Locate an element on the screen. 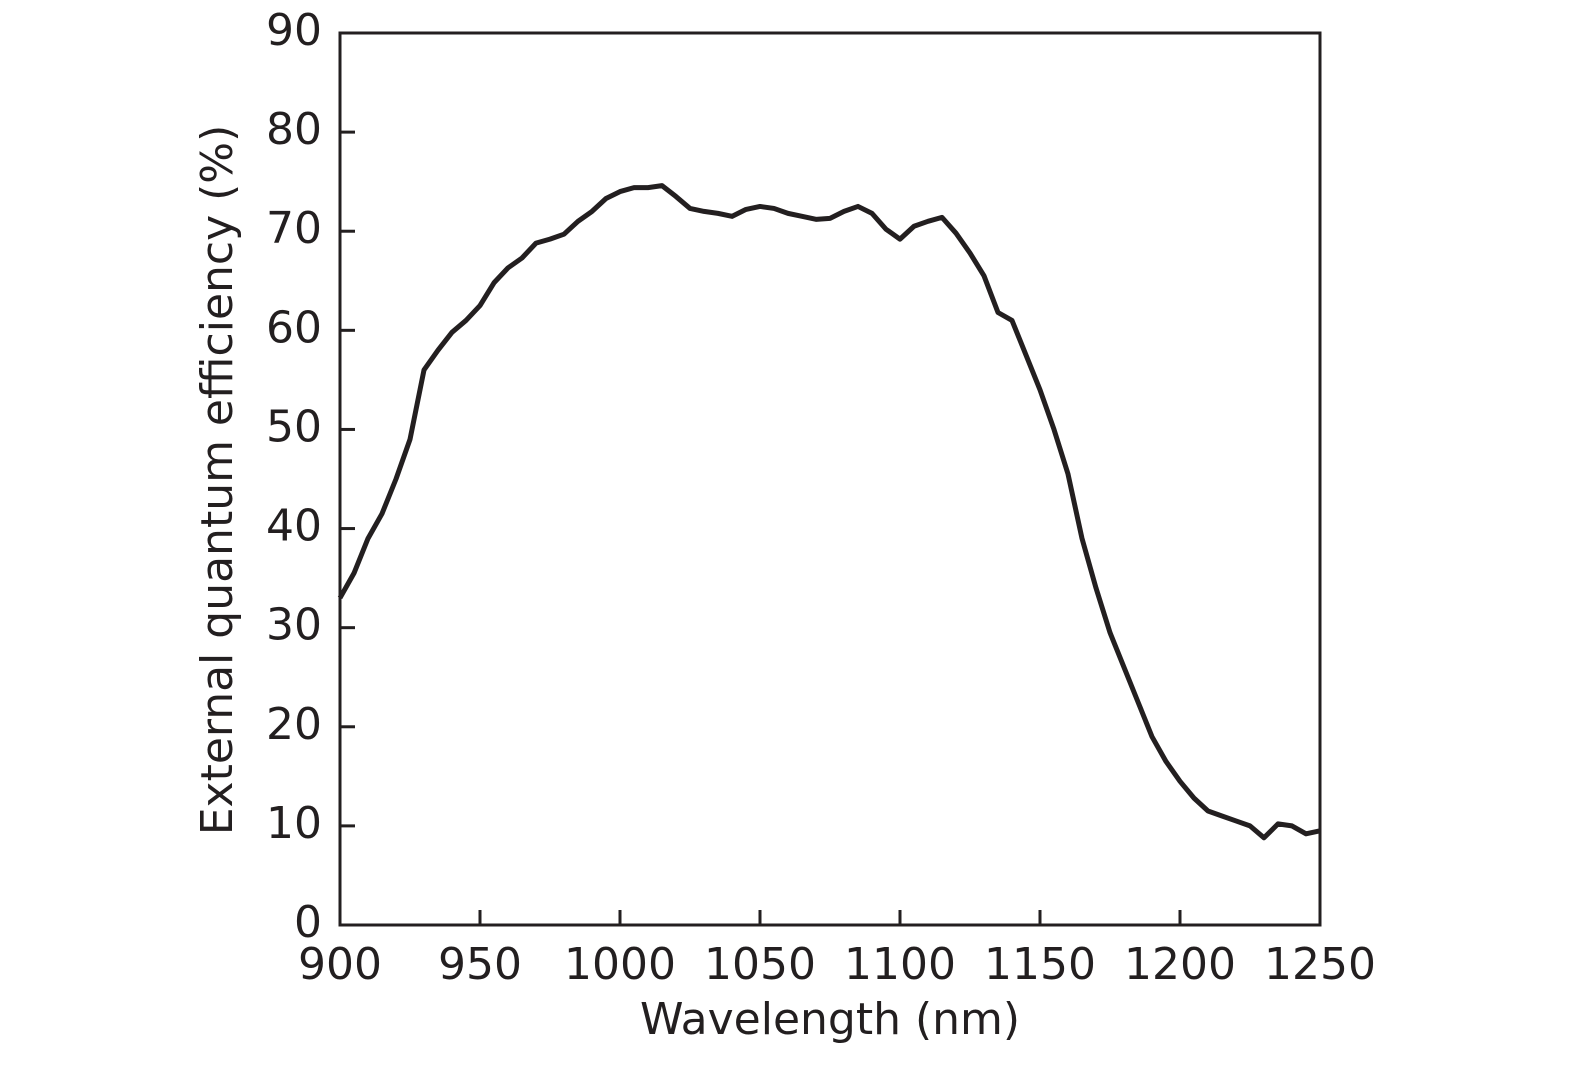 The image size is (1575, 1065). y-tick-label: 50 is located at coordinates (294, 426).